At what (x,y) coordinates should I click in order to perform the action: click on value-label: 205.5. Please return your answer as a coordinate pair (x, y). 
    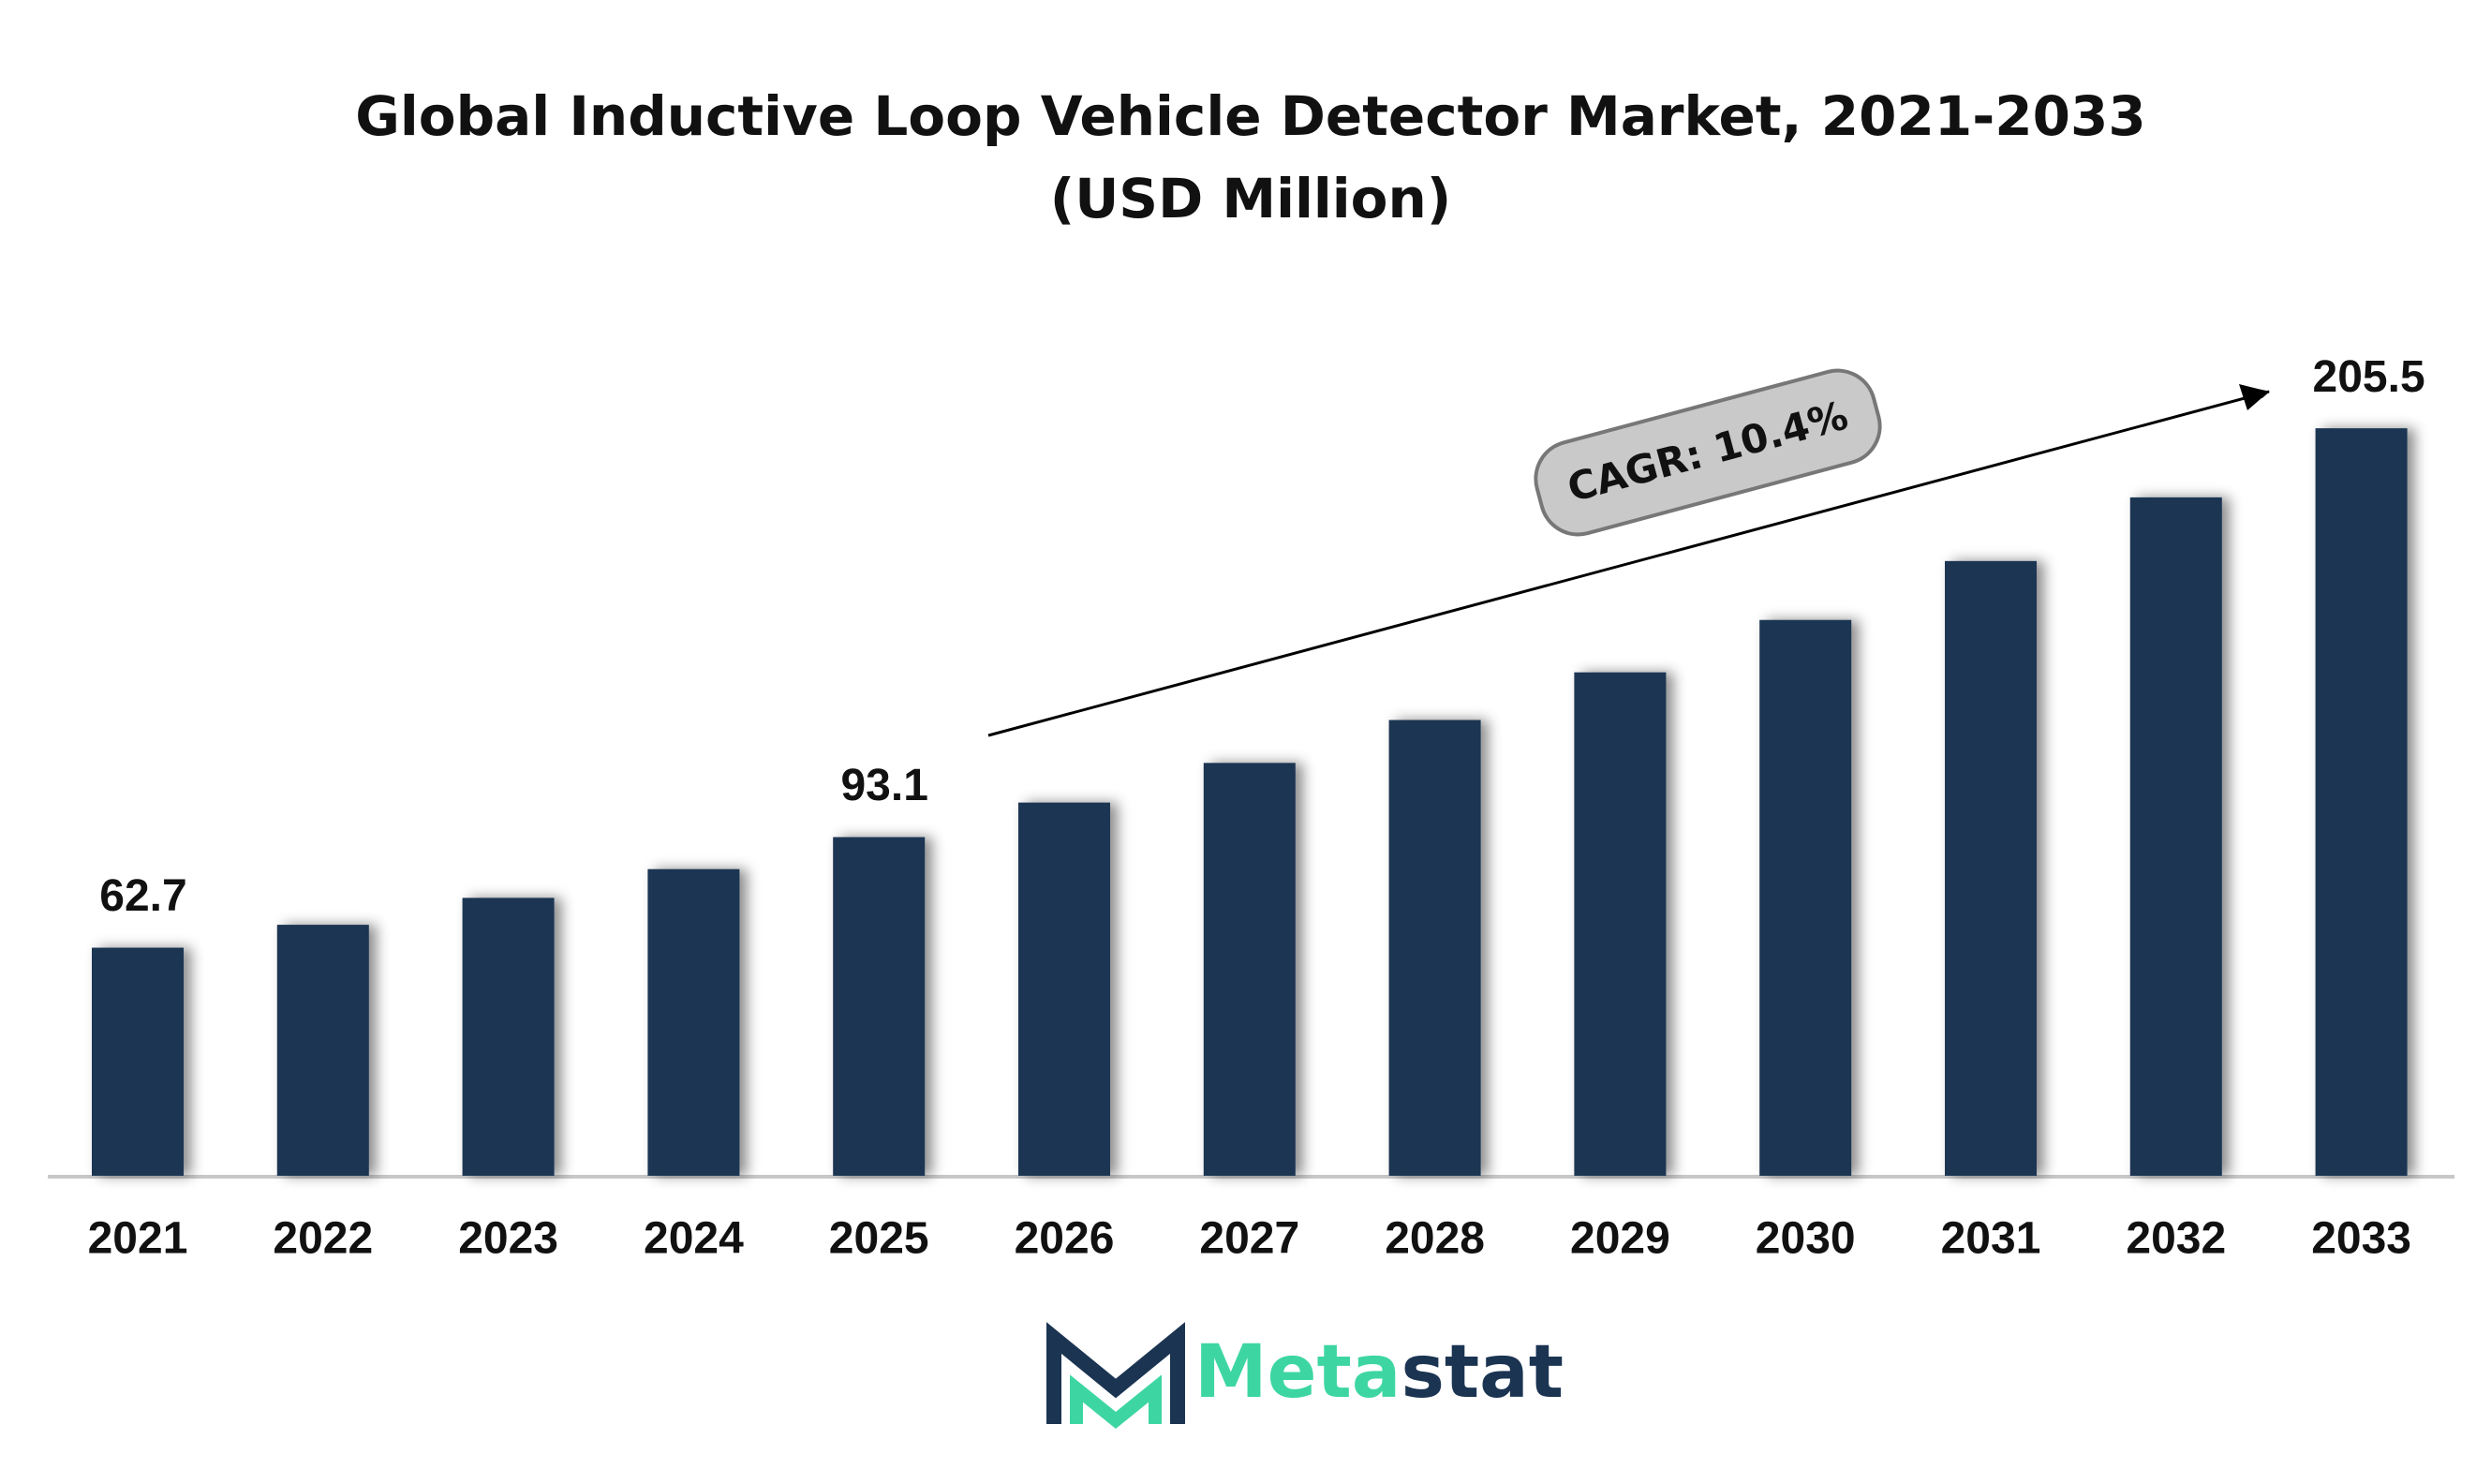
    Looking at the image, I should click on (2369, 377).